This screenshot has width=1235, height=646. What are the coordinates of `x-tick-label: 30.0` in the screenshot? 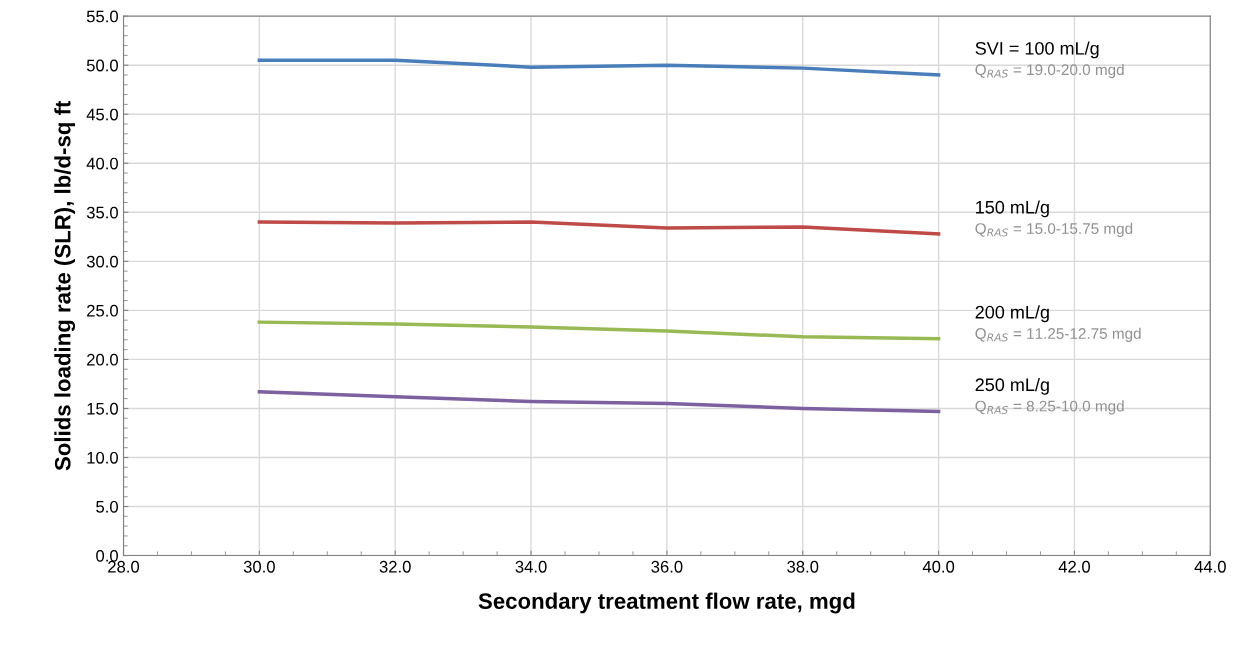 It's located at (259, 566).